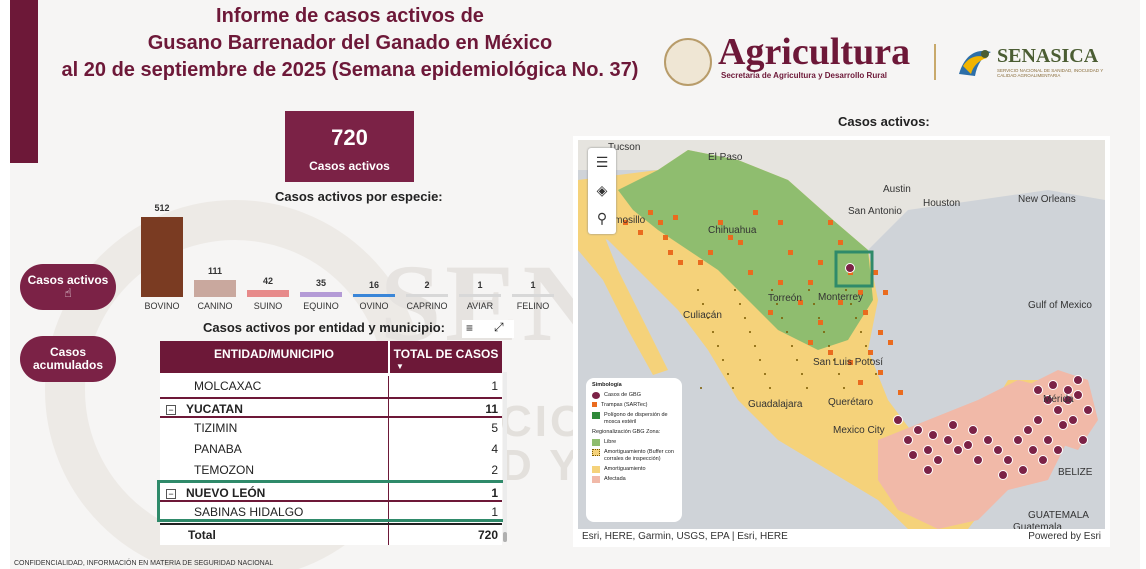 Image resolution: width=1146 pixels, height=569 pixels. I want to click on senasica-logo-icon, so click(975, 63).